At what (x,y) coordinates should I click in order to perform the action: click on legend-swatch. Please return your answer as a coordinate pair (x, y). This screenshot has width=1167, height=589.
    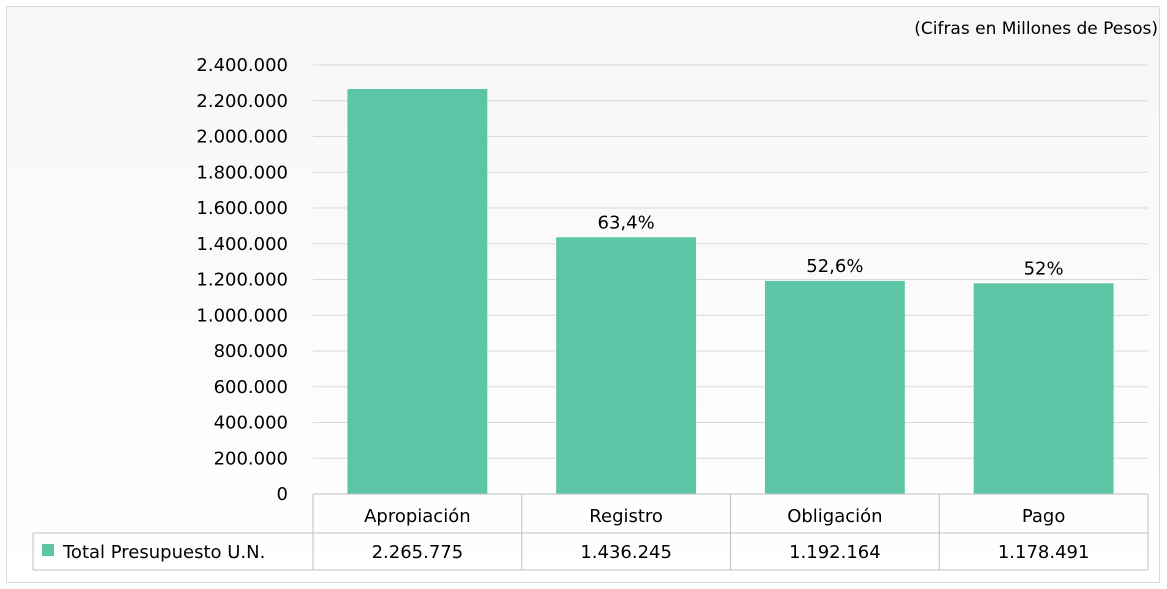
    Looking at the image, I should click on (48, 550).